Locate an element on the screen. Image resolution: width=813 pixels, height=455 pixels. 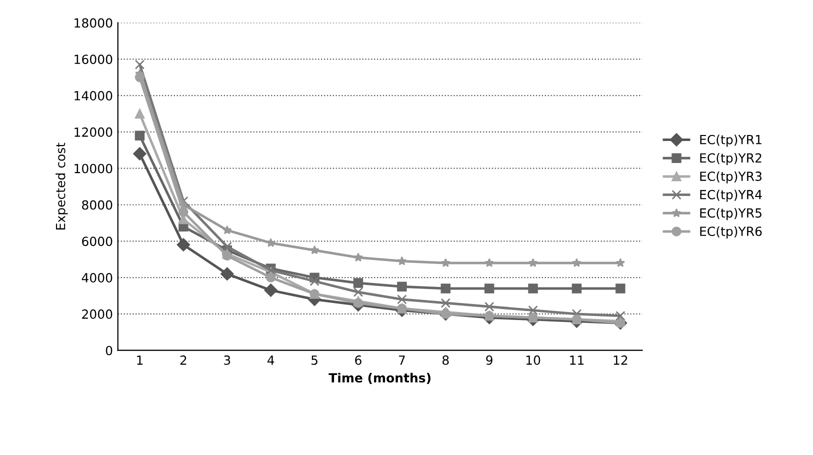
x-tick-label: 10 is located at coordinates (533, 360).